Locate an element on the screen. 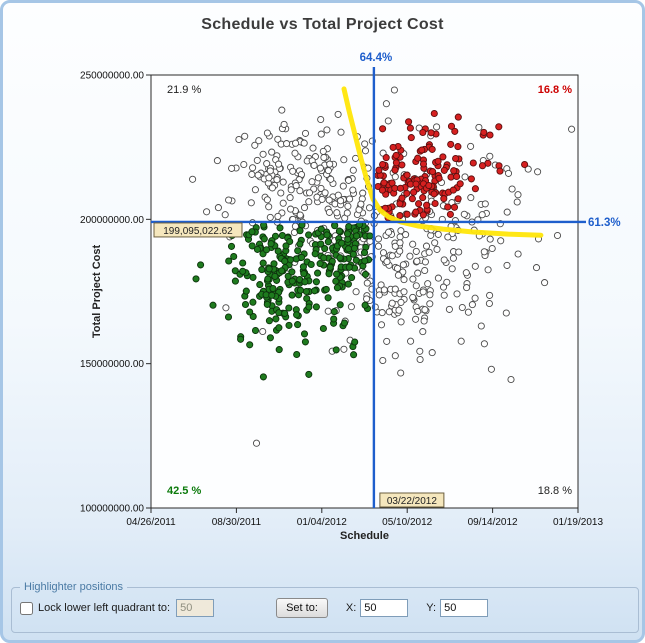 This screenshot has height=643, width=645. x-highlighter-value-box is located at coordinates (412, 500).